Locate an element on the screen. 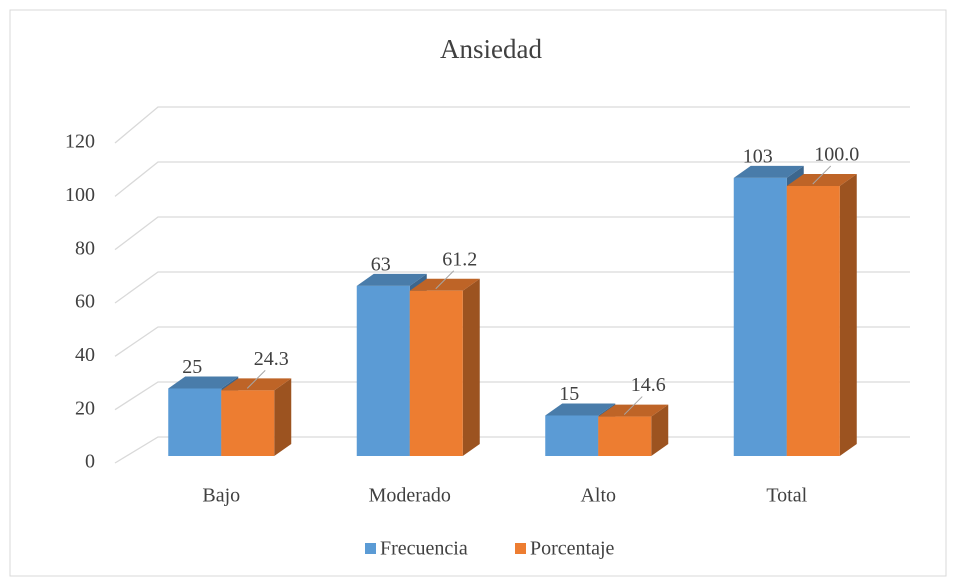 This screenshot has width=959, height=580. data-label: 24.3 is located at coordinates (271, 359).